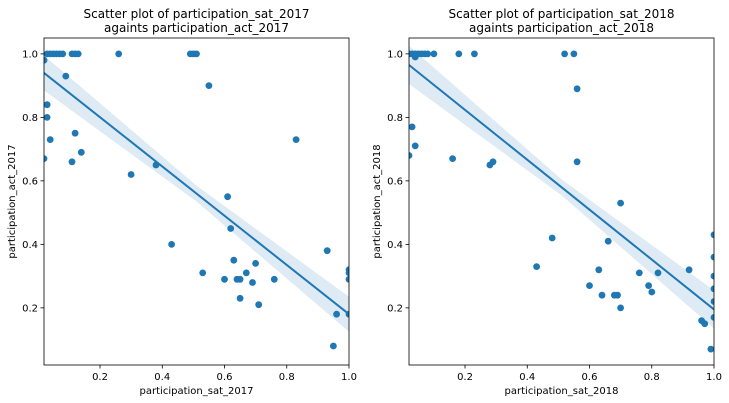 Image resolution: width=729 pixels, height=403 pixels. I want to click on y-axis-label: participation_act_2018, so click(377, 201).